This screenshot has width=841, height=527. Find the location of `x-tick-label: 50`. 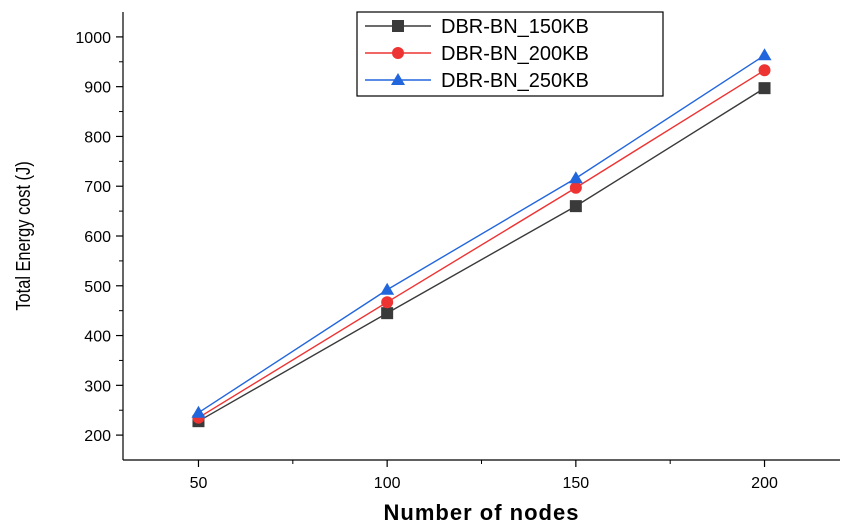

x-tick-label: 50 is located at coordinates (199, 483).